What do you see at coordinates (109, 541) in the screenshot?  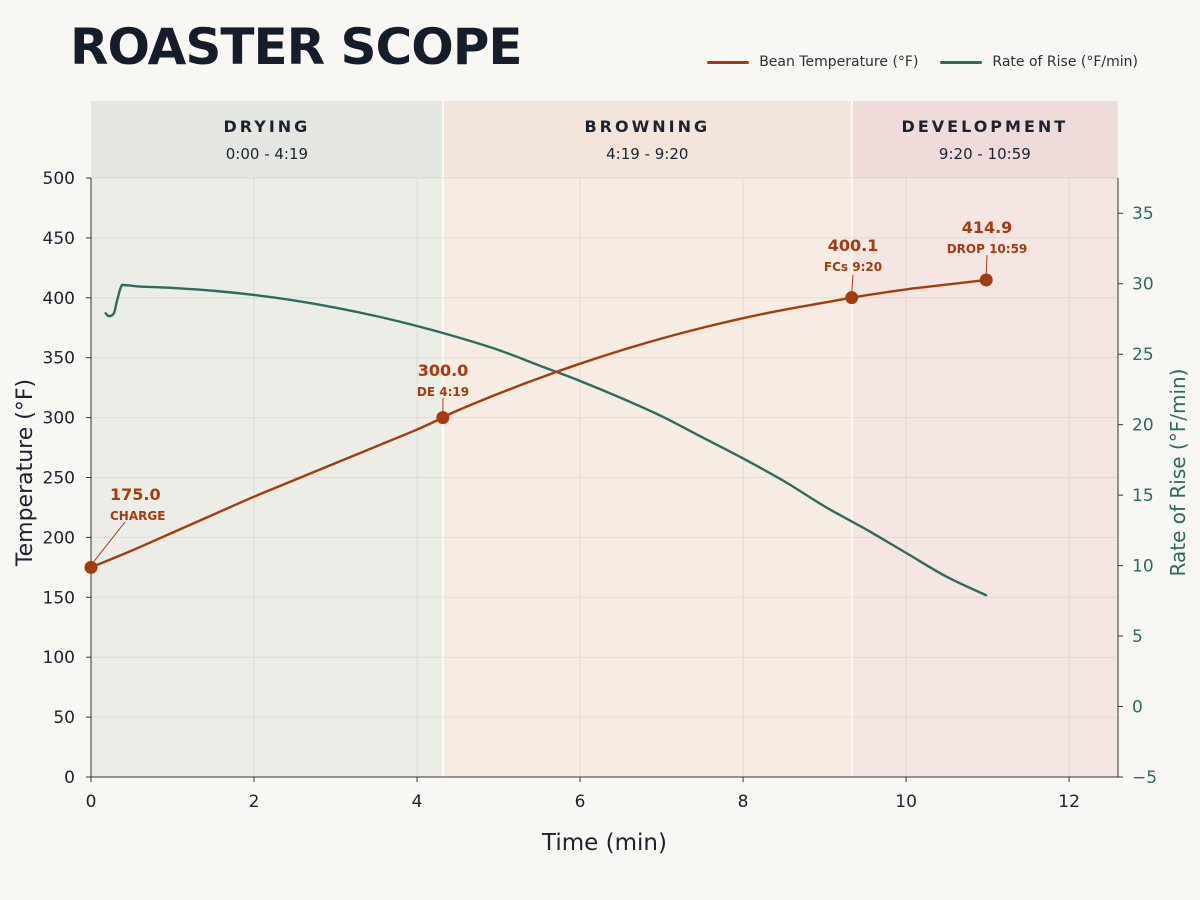 I see `annotation-leader-charge` at bounding box center [109, 541].